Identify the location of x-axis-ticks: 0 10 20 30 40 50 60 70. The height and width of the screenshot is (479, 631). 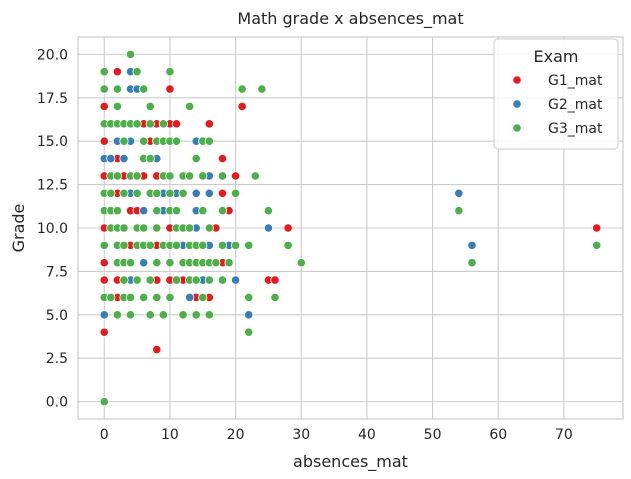
(336, 435).